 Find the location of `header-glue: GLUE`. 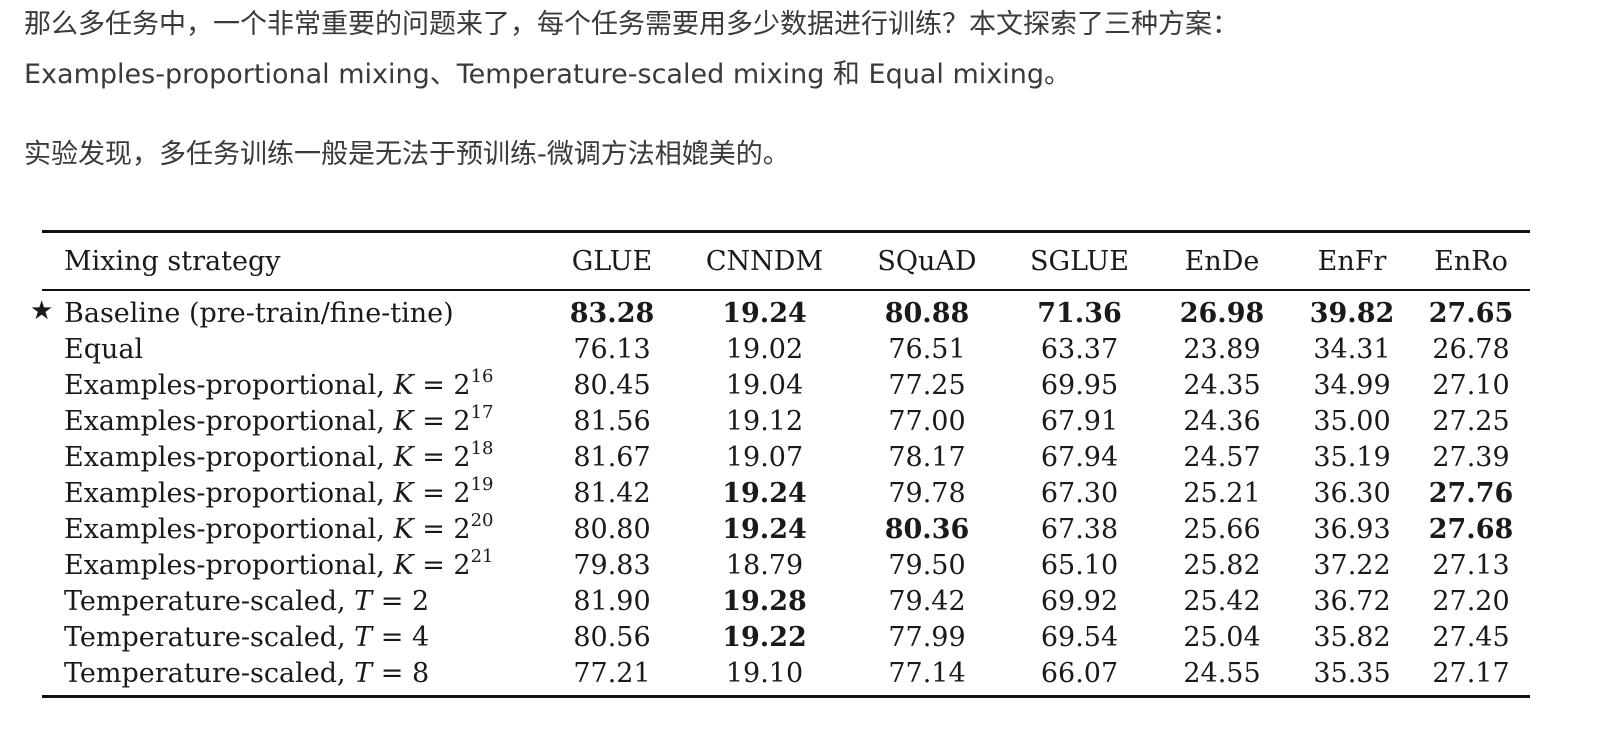

header-glue: GLUE is located at coordinates (612, 262).